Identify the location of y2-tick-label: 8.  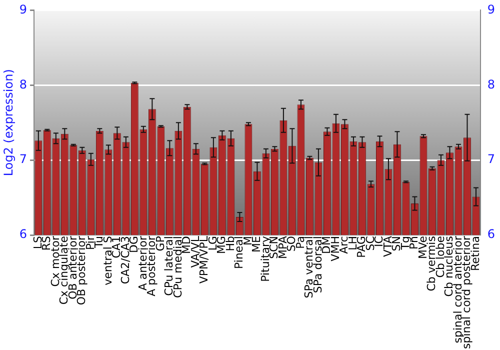
(491, 84).